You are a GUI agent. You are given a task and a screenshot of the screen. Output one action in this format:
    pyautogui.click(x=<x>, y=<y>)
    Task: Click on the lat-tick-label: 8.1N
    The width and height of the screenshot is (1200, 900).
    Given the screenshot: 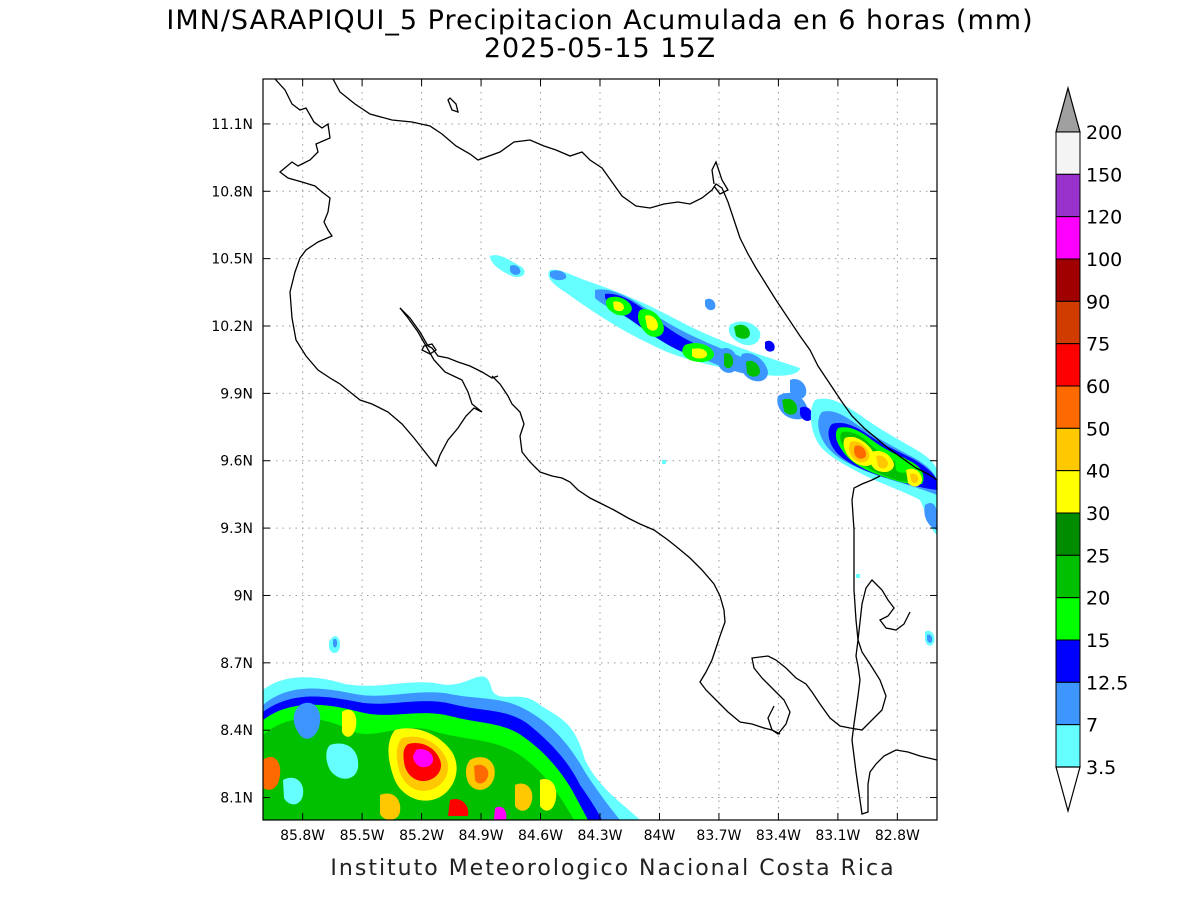 What is the action you would take?
    pyautogui.click(x=236, y=799)
    